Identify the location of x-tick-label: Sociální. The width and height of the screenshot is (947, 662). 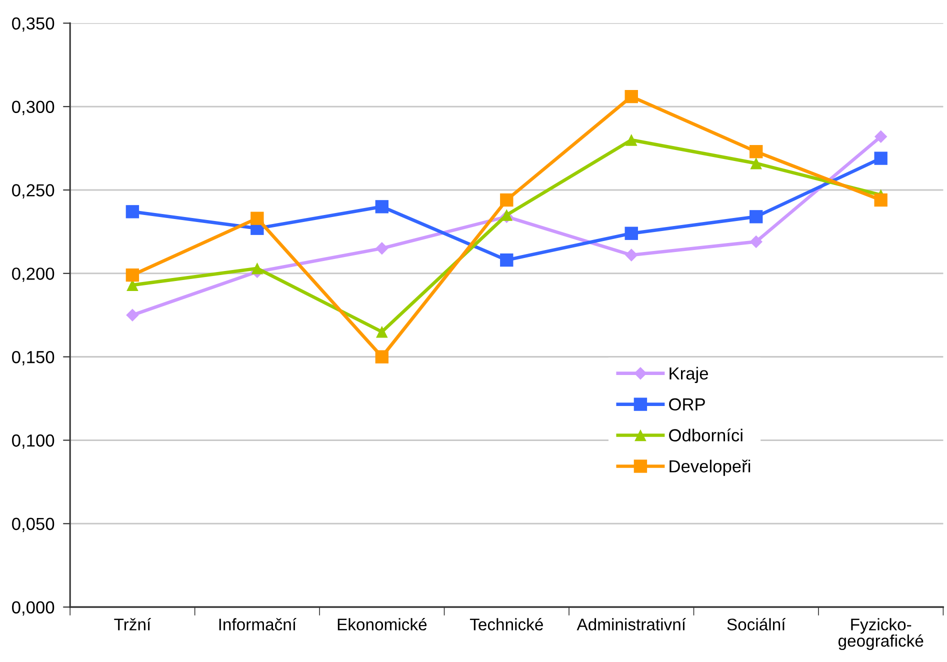
(756, 624).